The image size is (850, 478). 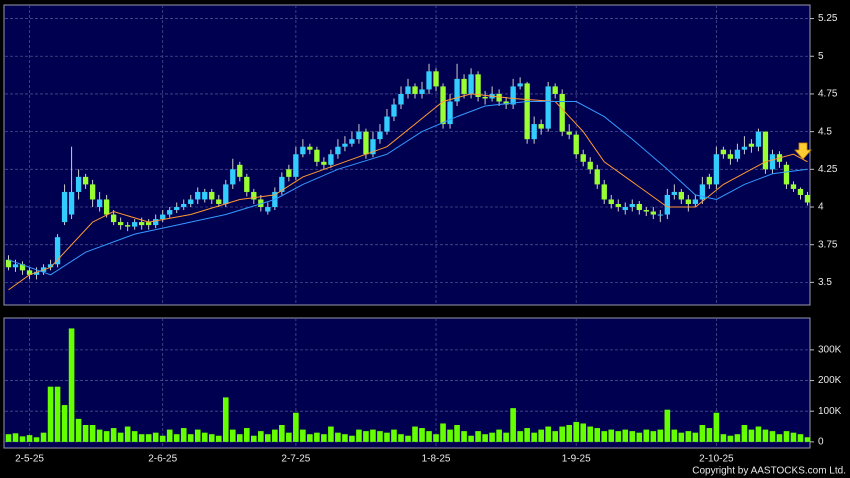 What do you see at coordinates (828, 169) in the screenshot?
I see `y-tick-label: 4.25` at bounding box center [828, 169].